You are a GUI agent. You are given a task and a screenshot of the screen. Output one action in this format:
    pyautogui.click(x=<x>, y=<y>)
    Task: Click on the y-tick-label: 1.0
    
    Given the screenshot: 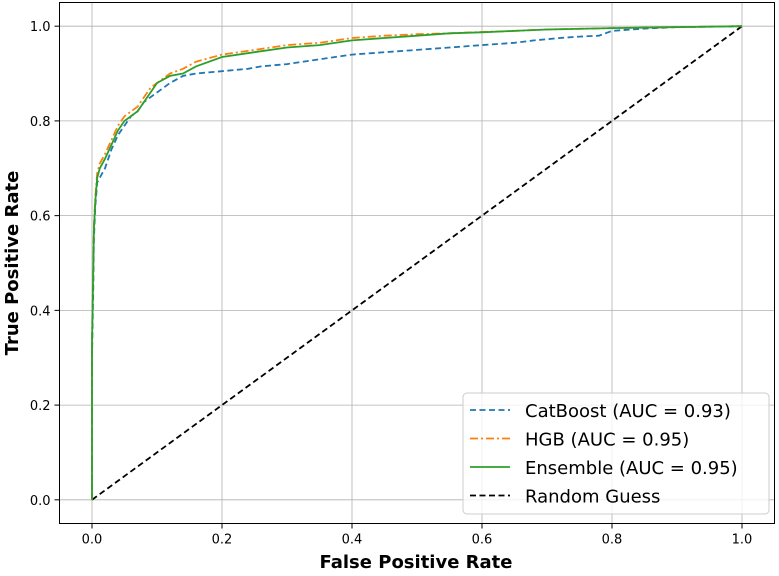 What is the action you would take?
    pyautogui.click(x=40, y=27)
    